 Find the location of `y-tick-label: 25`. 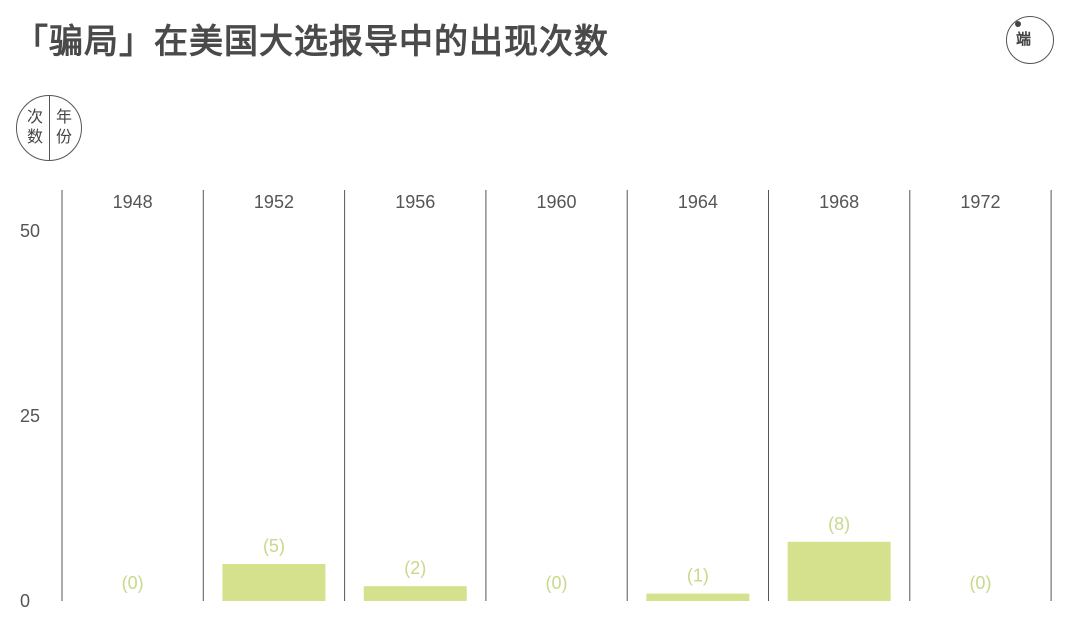

y-tick-label: 25 is located at coordinates (30, 416).